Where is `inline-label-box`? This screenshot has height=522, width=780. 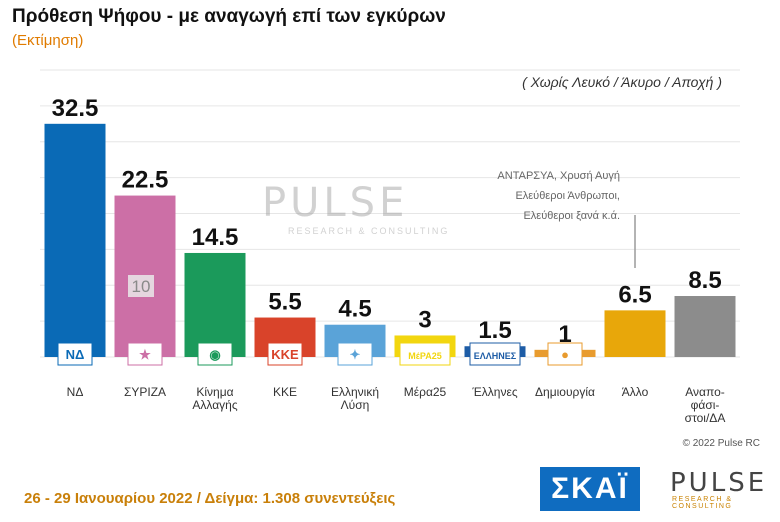
inline-label-box is located at coordinates (141, 286).